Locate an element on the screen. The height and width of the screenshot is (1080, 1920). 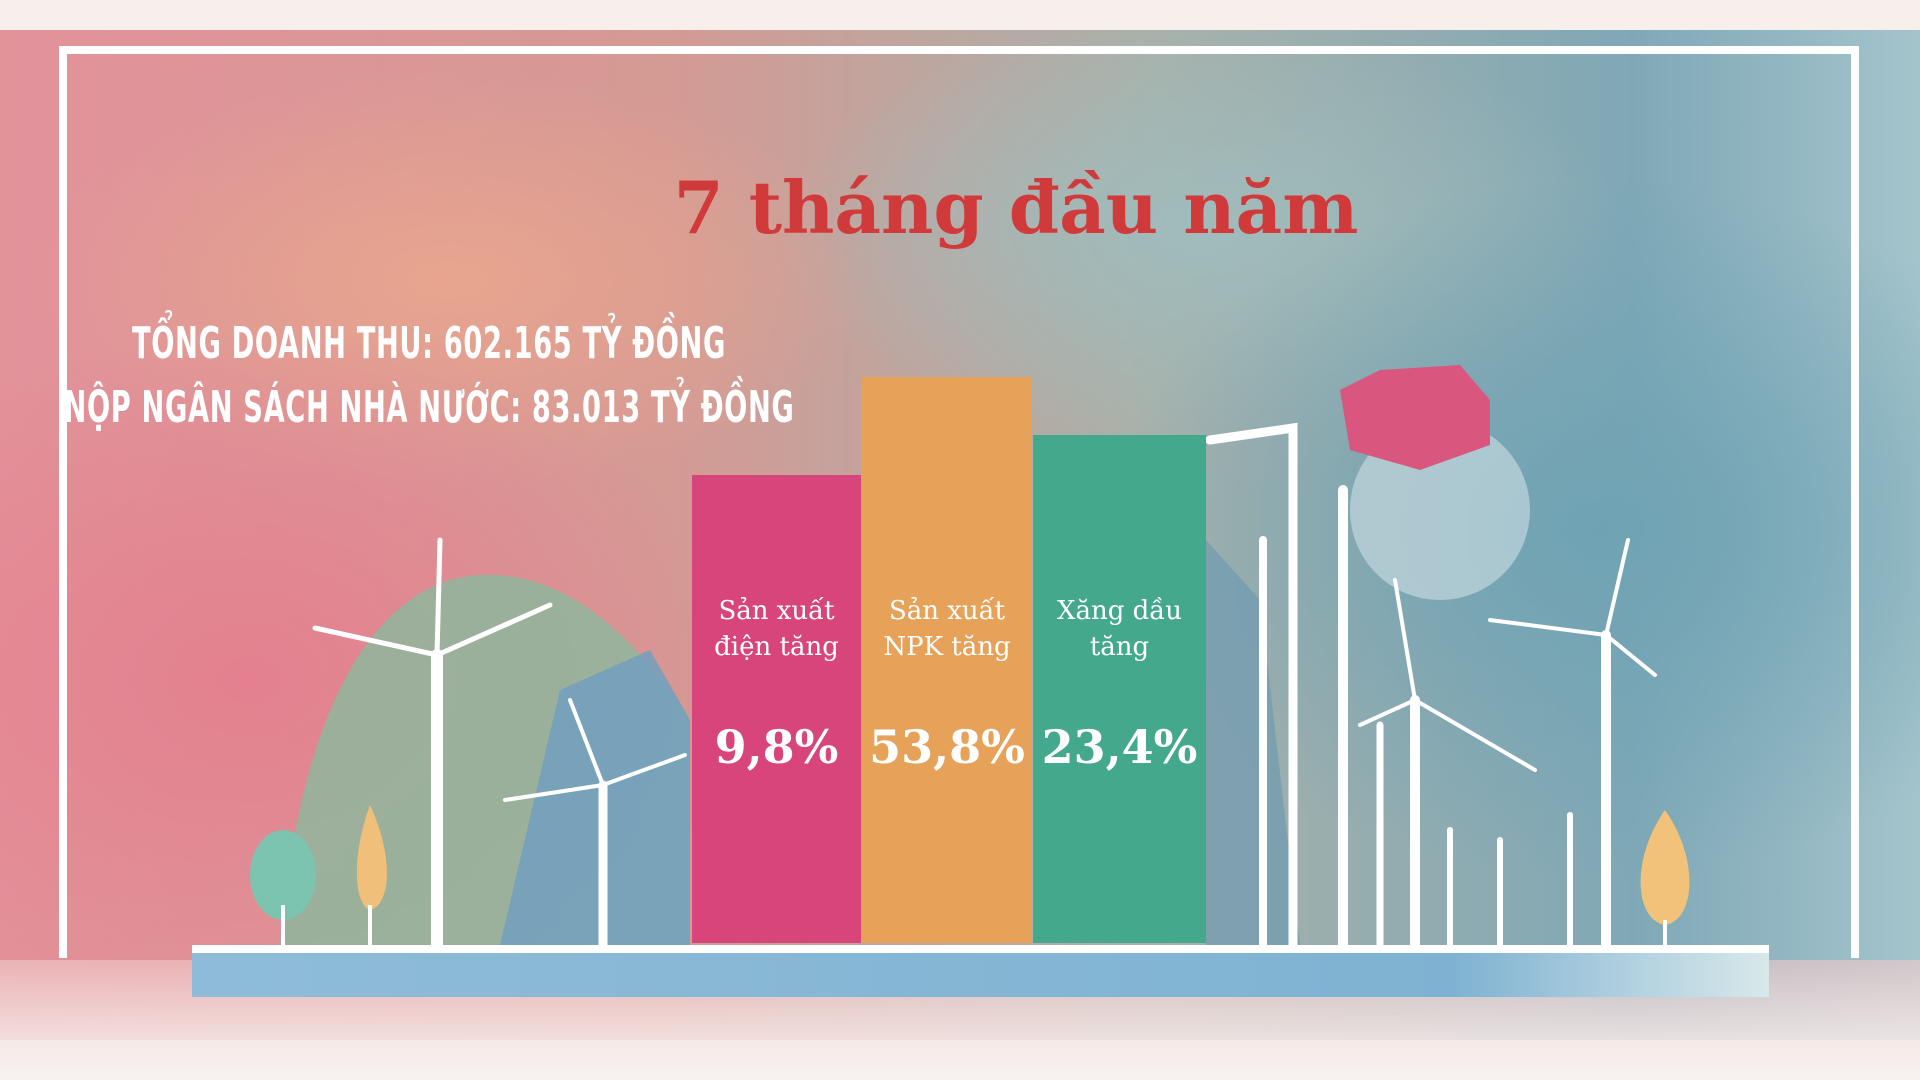
crane-cabin is located at coordinates (1415, 417).